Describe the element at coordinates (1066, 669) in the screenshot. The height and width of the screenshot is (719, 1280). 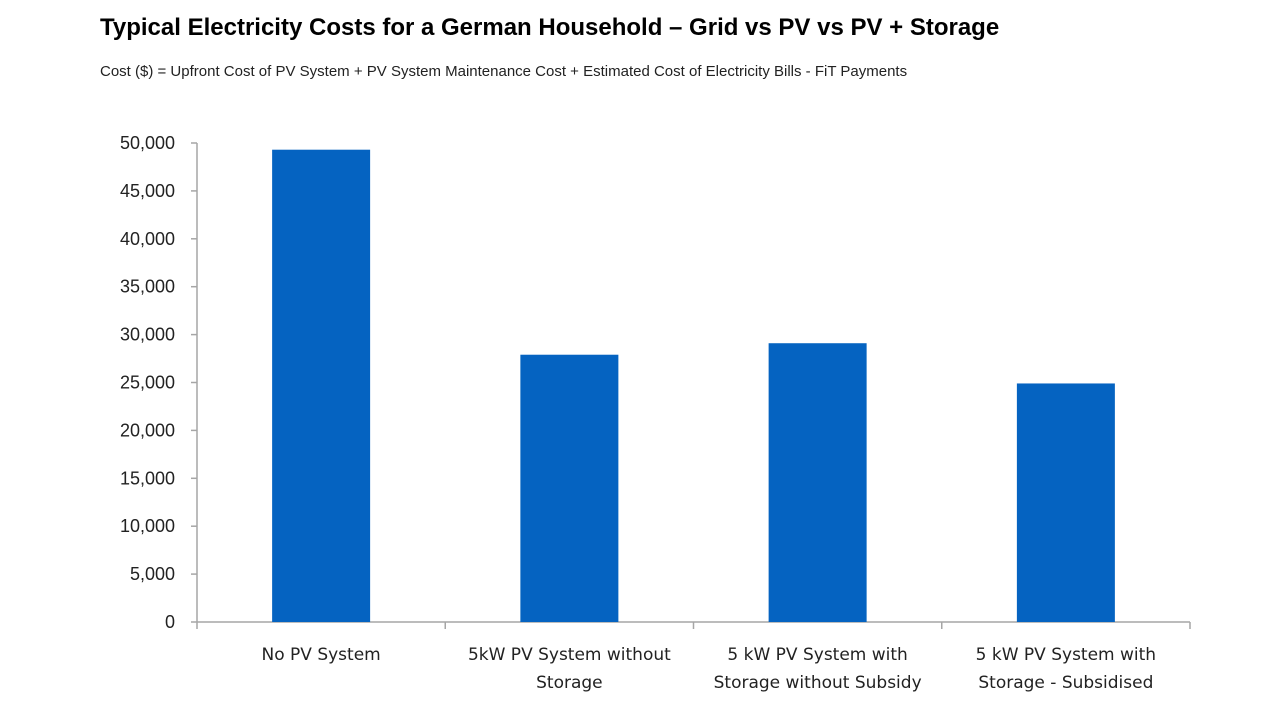
I see `x-tick-label: 5 kW PV System with Storage - Subsidised` at that location.